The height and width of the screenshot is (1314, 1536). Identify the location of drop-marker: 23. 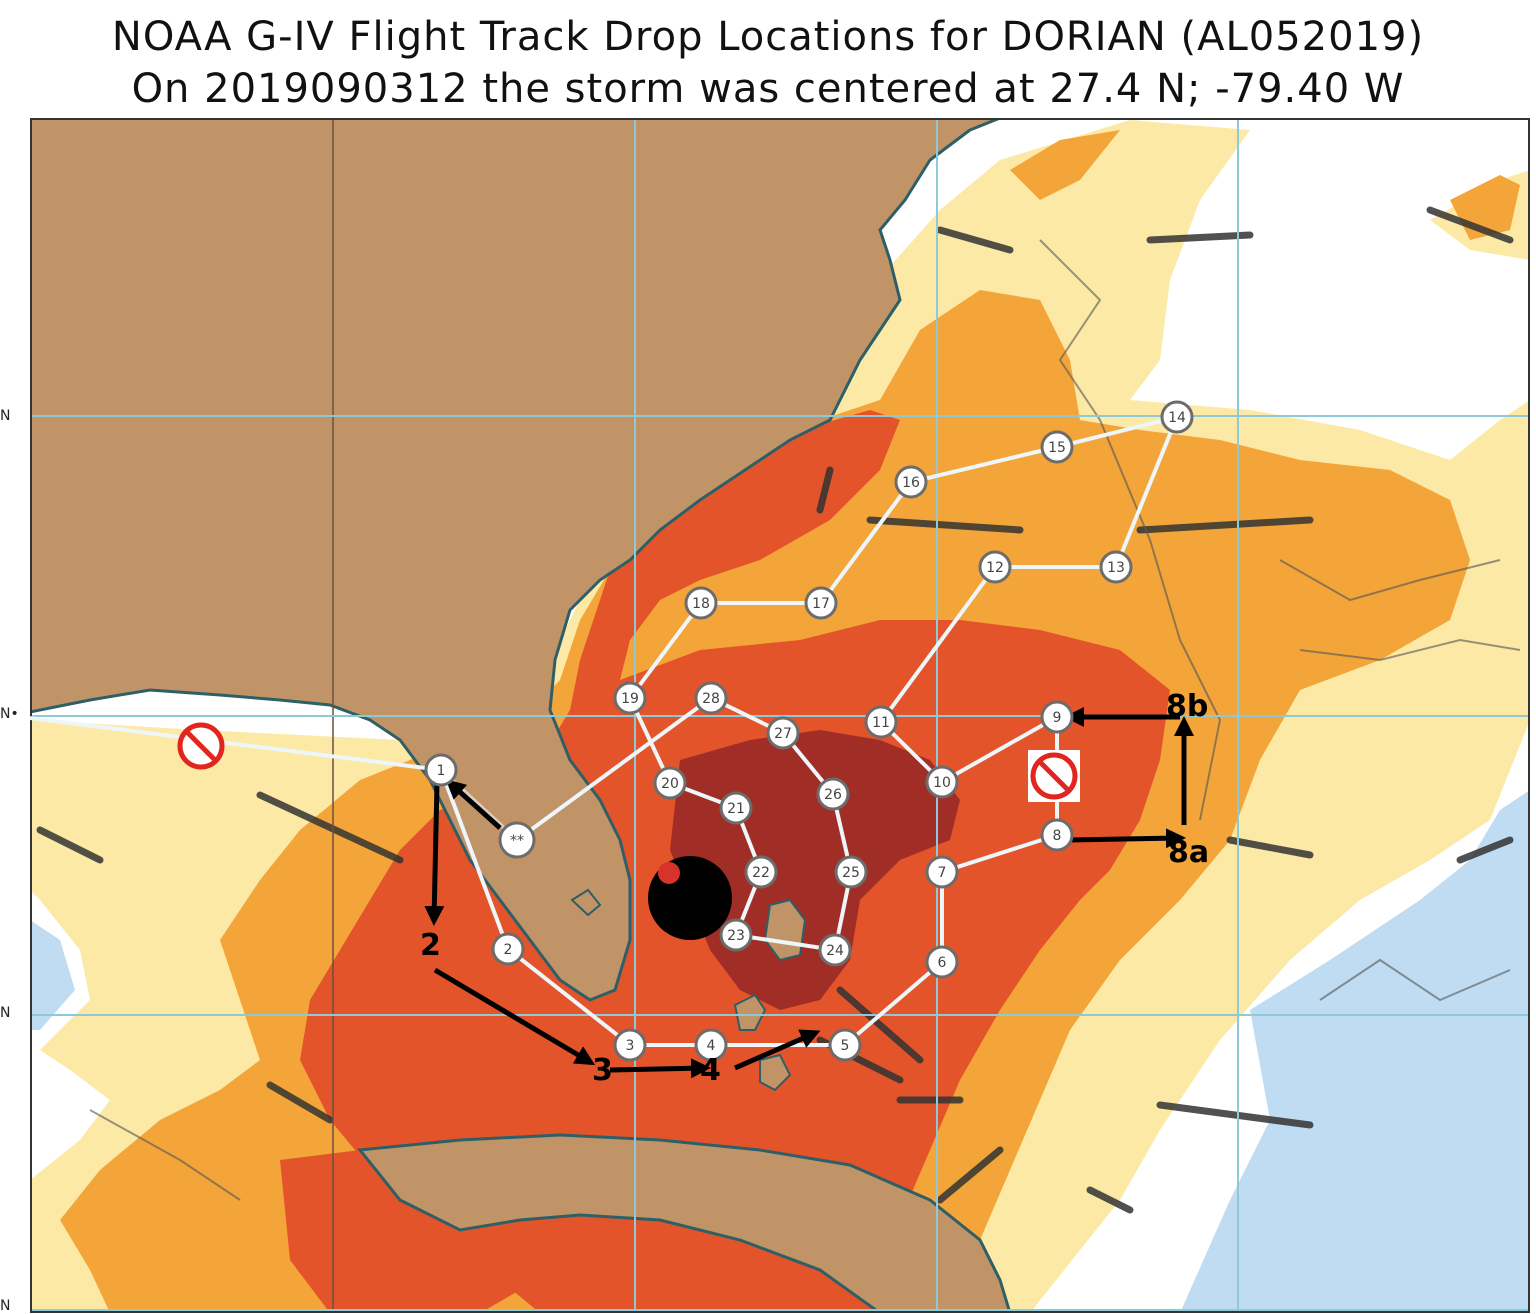
(736, 935).